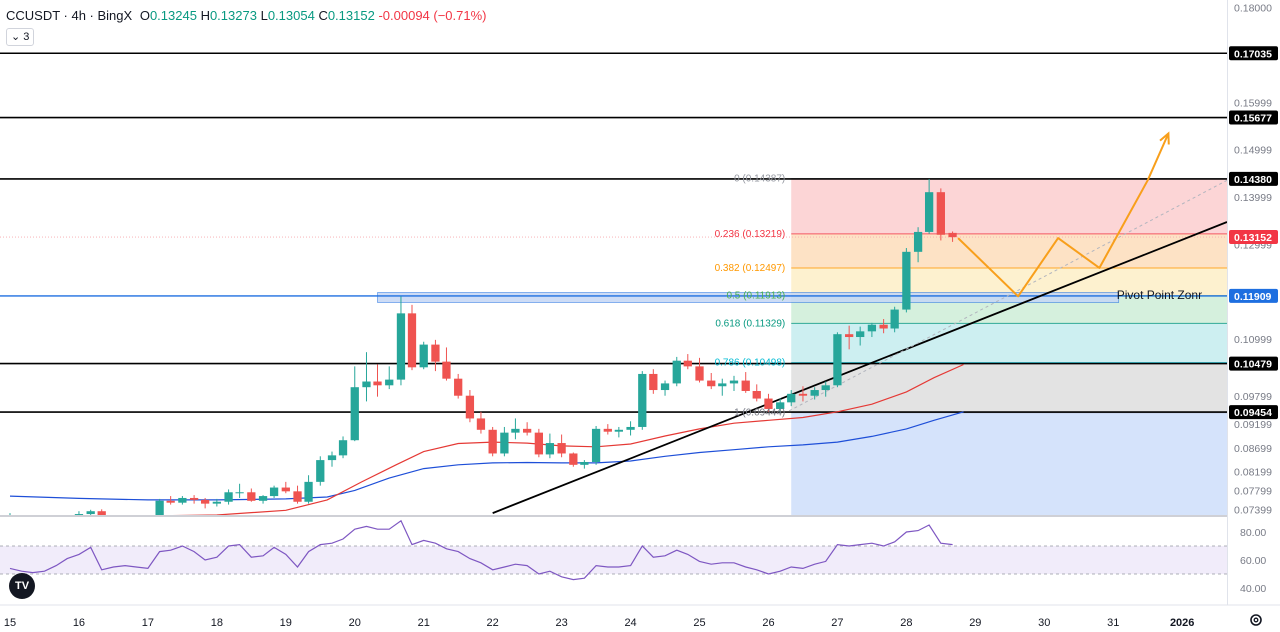  I want to click on fib-level-label: 0.5 (0.11913), so click(755, 296).